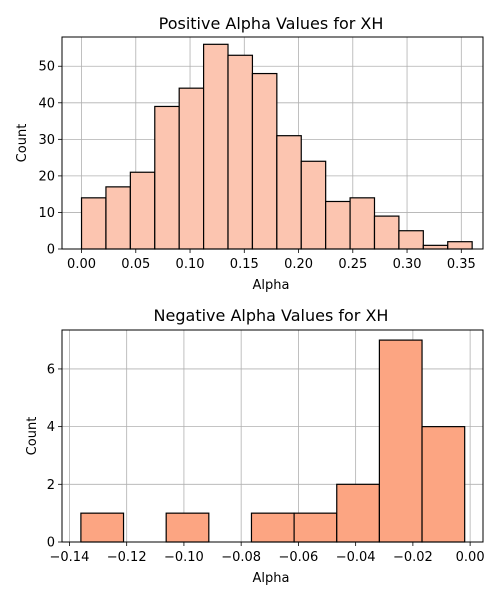 The width and height of the screenshot is (500, 600). I want to click on x-tick-label: −0.04, so click(356, 557).